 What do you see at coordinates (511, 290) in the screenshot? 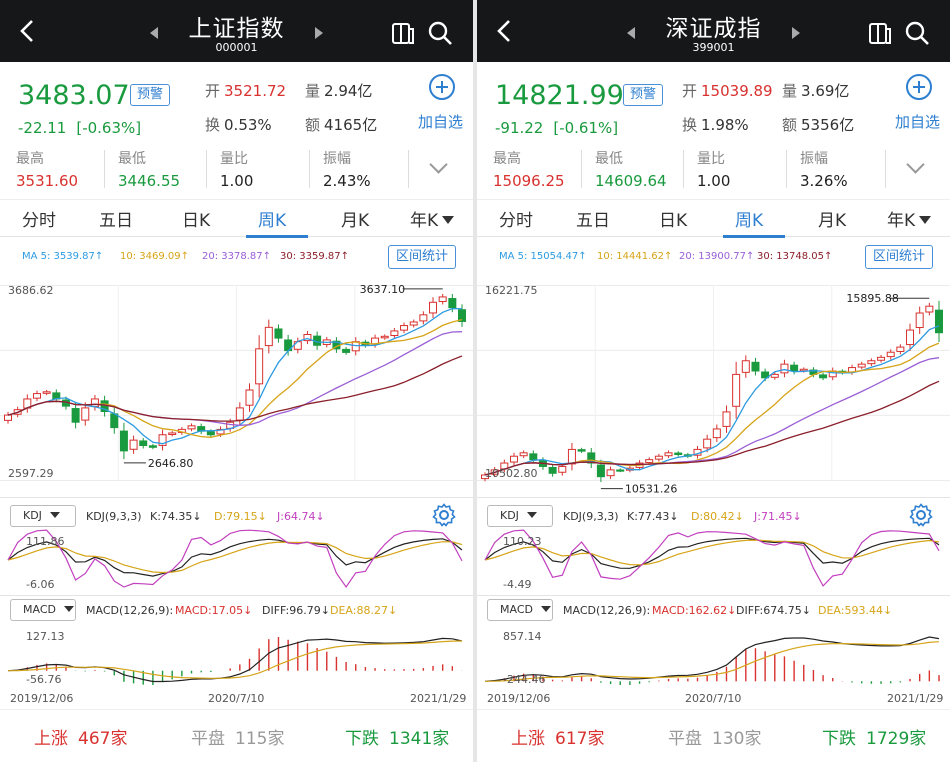
I see `axis-top-label: 16221.75` at bounding box center [511, 290].